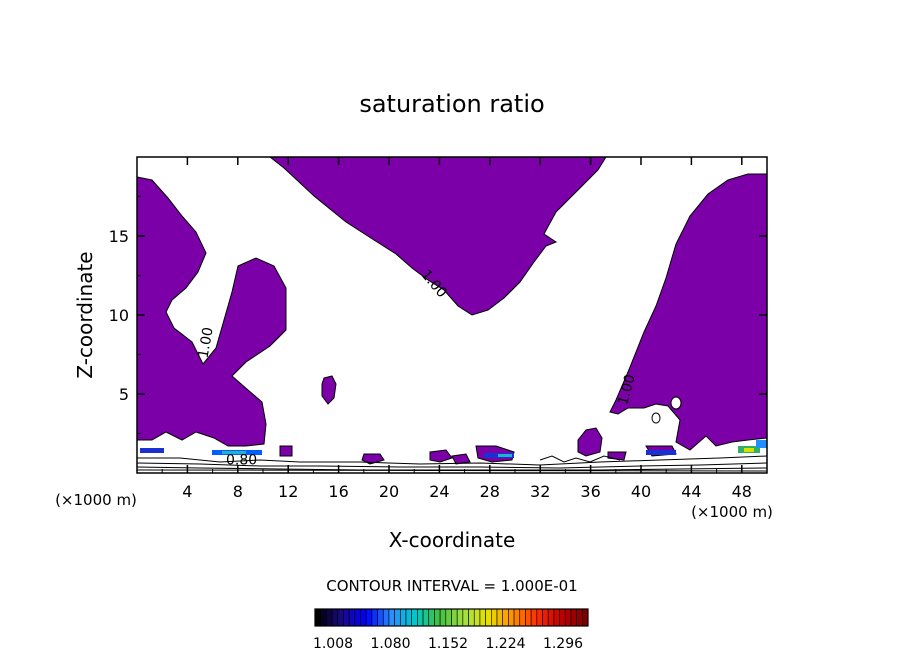 This screenshot has height=654, width=904. Describe the element at coordinates (505, 455) in the screenshot. I see `band-mid-cyan` at that location.